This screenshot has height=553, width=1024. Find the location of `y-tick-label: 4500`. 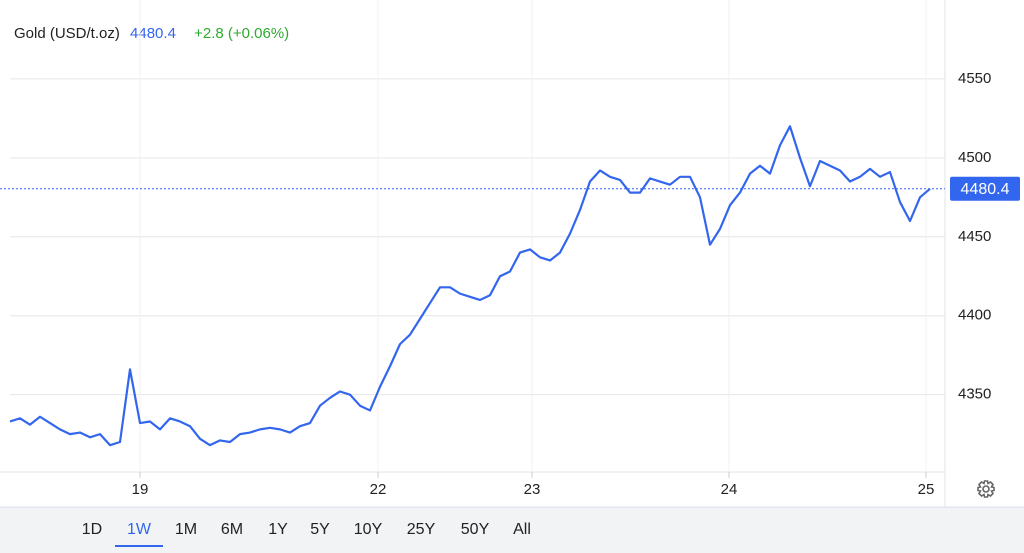

y-tick-label: 4500 is located at coordinates (974, 157).